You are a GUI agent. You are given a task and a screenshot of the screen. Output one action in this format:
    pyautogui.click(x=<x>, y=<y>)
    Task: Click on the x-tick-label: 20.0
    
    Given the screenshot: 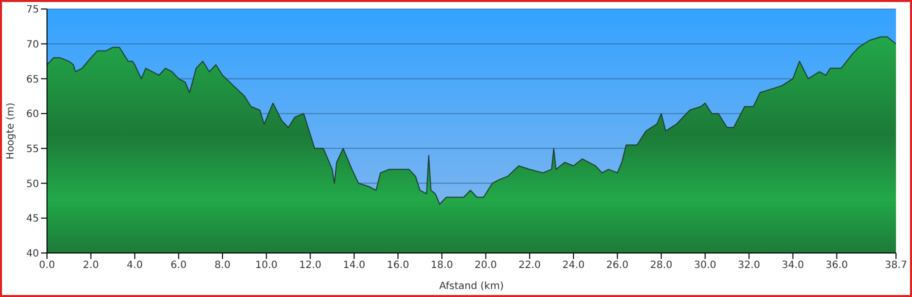 What is the action you would take?
    pyautogui.click(x=485, y=266)
    